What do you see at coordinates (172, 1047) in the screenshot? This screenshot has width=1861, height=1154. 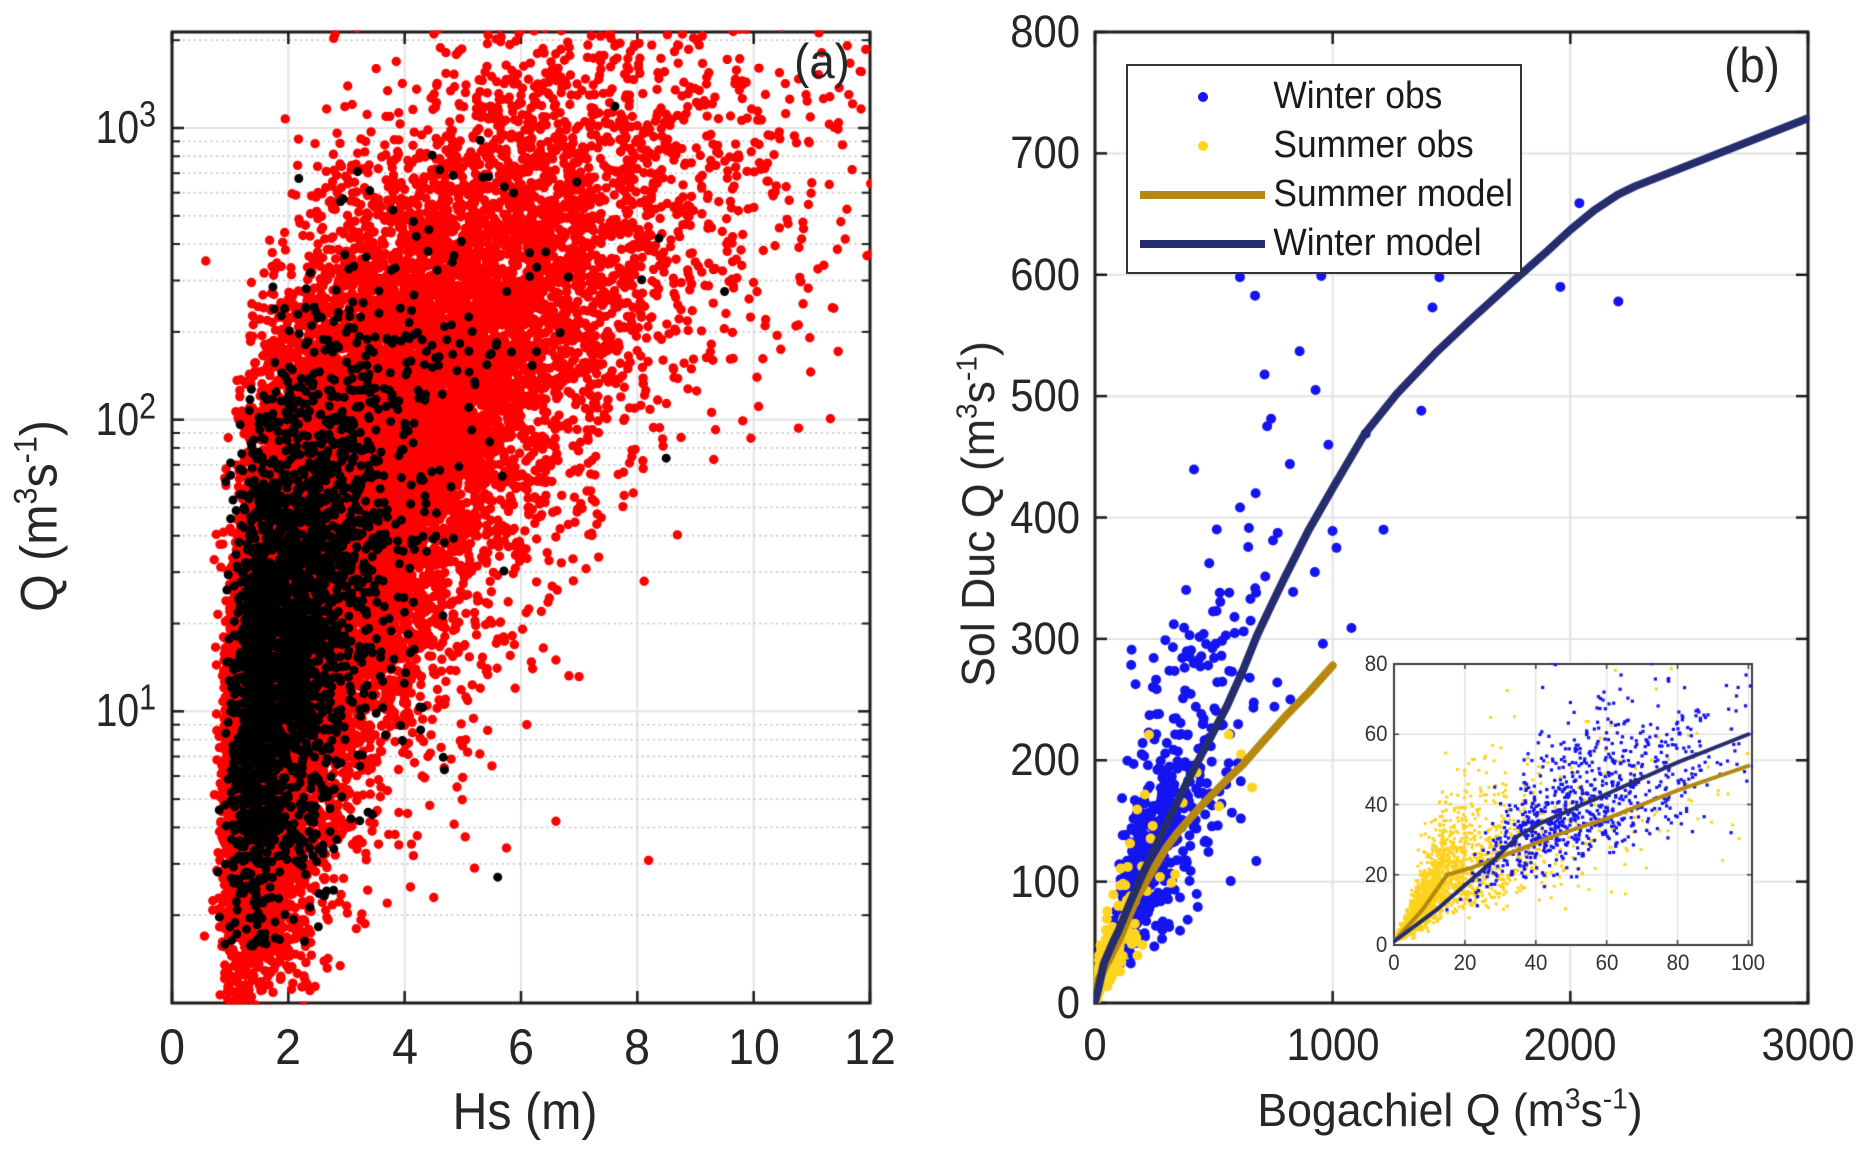 I see `panel-a-x-tick-0: 0` at bounding box center [172, 1047].